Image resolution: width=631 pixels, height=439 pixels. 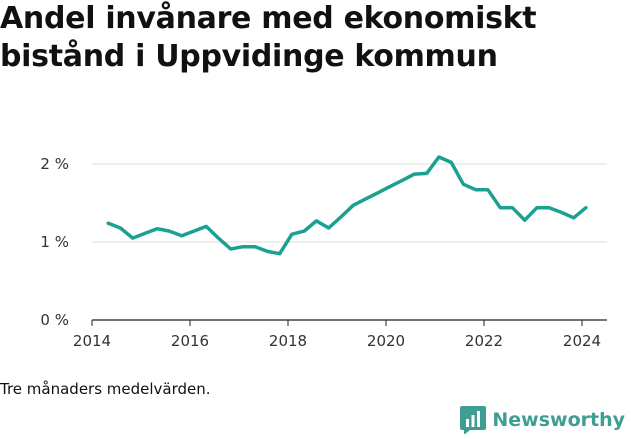 What do you see at coordinates (558, 420) in the screenshot?
I see `brand-name: Newsworthy` at bounding box center [558, 420].